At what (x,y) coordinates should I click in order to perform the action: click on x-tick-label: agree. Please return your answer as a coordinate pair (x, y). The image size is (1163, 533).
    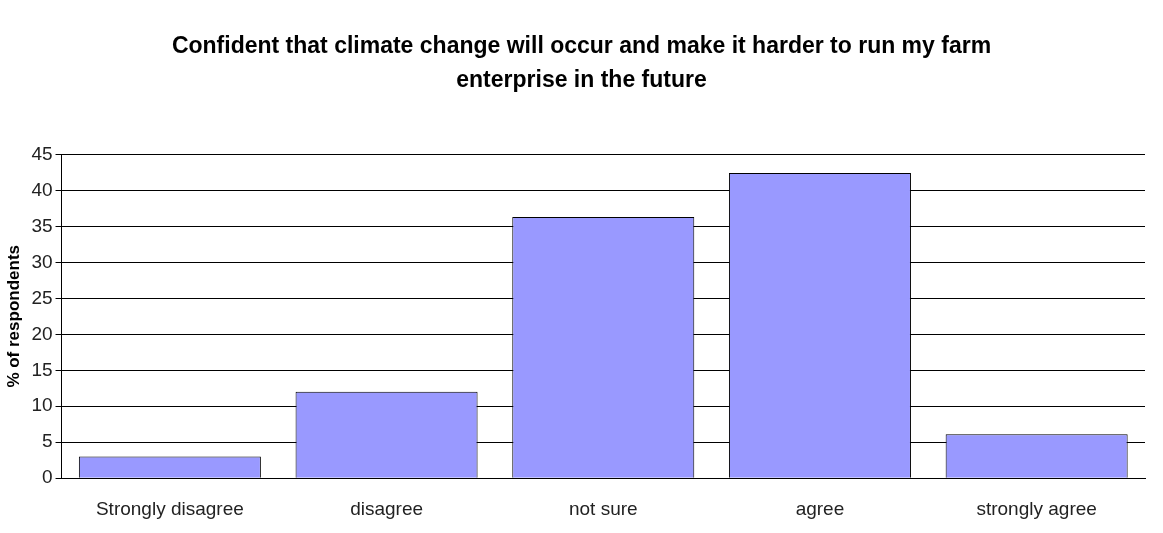
    Looking at the image, I should click on (820, 508).